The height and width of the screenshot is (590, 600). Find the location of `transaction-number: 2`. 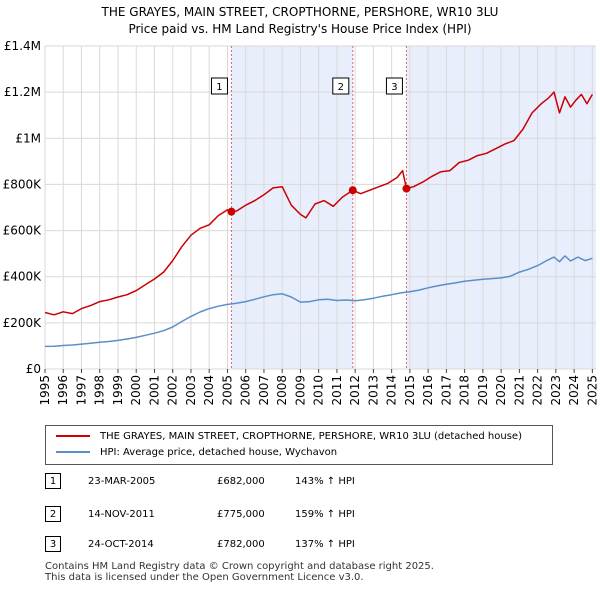

transaction-number: 2 is located at coordinates (53, 514).